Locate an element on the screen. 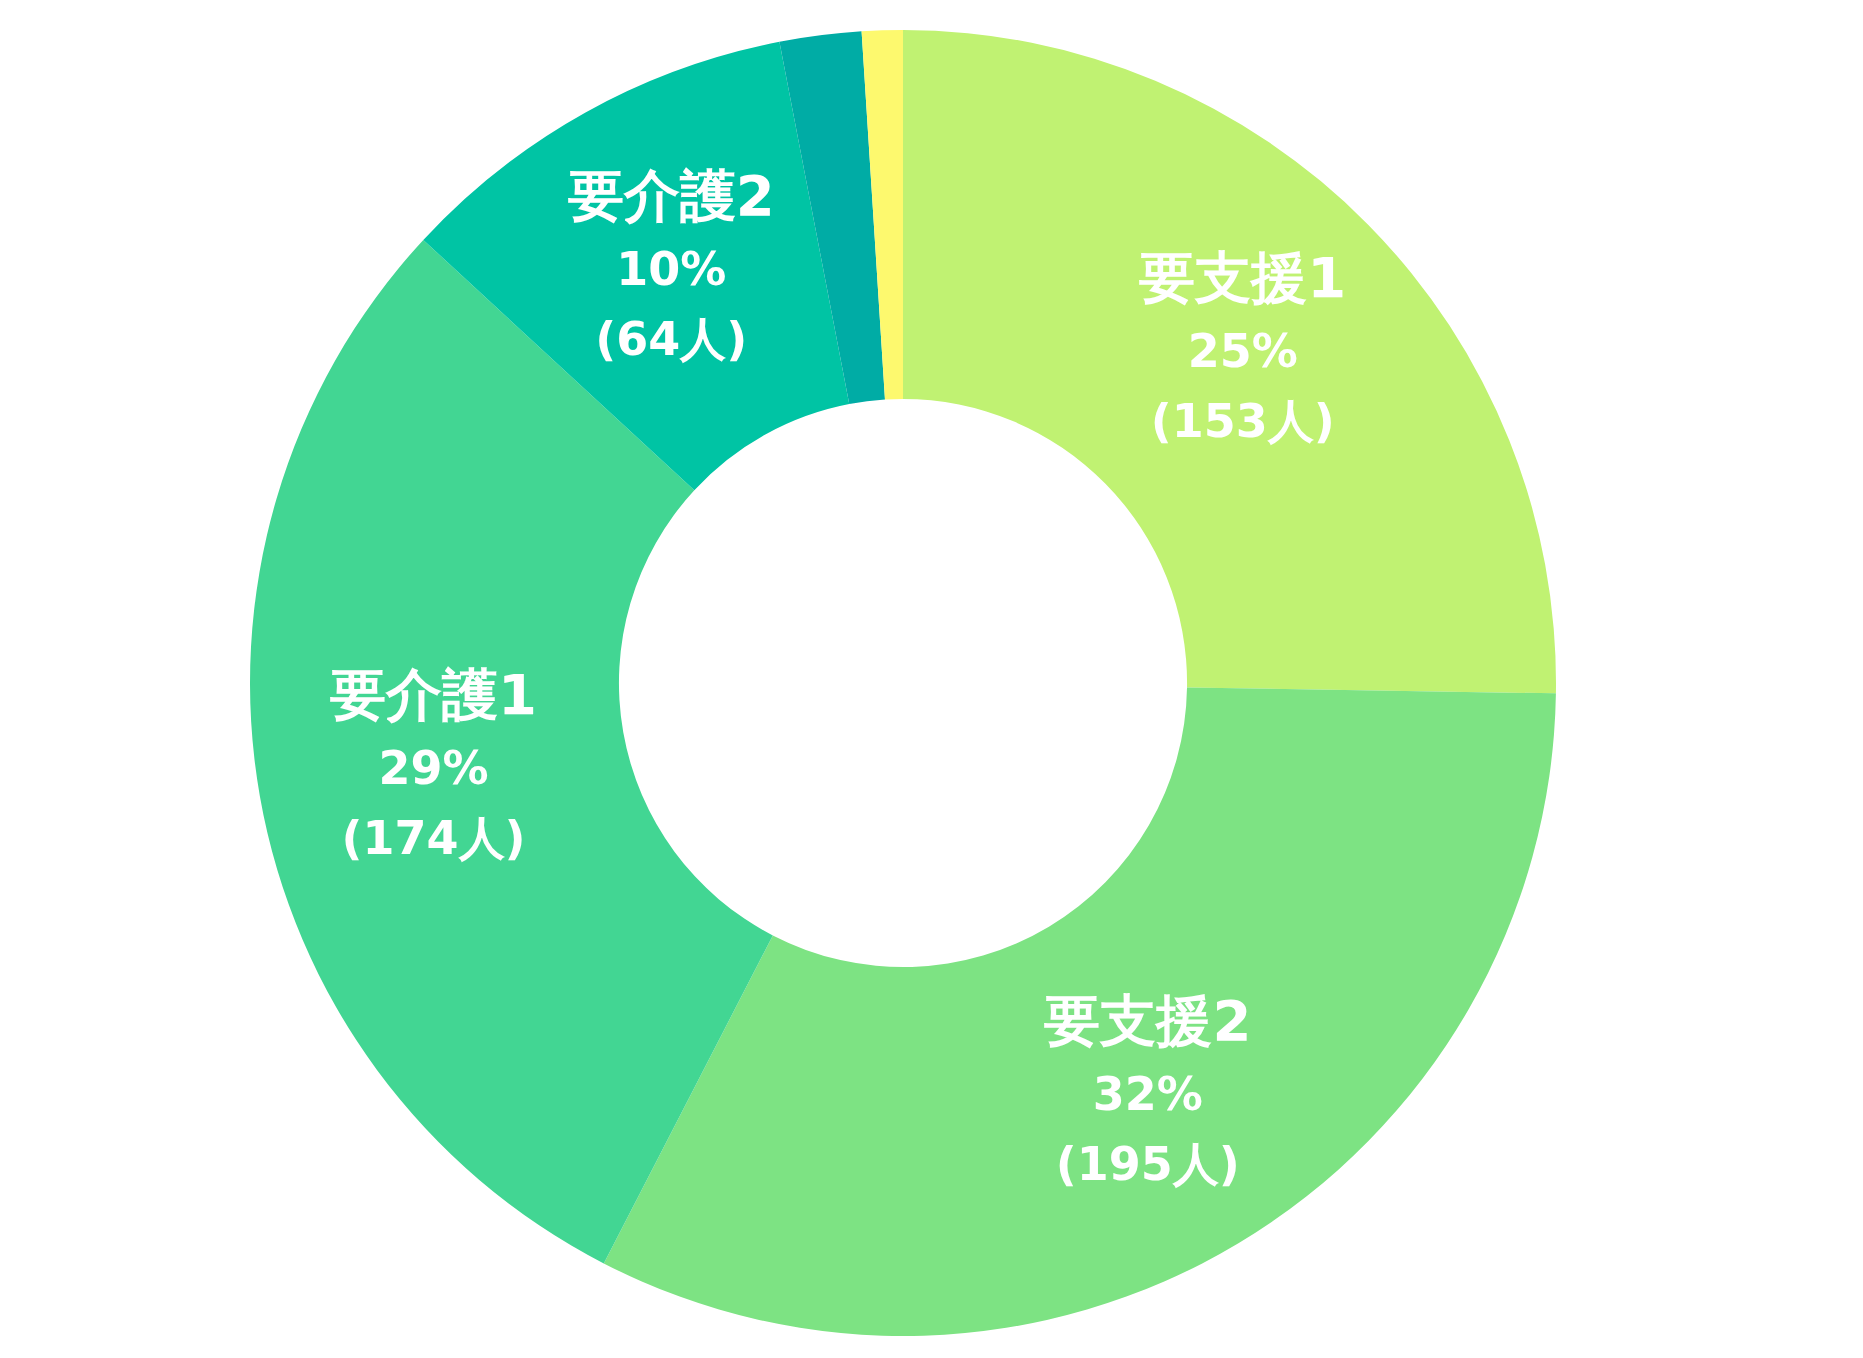 Image resolution: width=1863 pixels, height=1358 pixels. slice-label: 要支援2 is located at coordinates (1148, 1021).